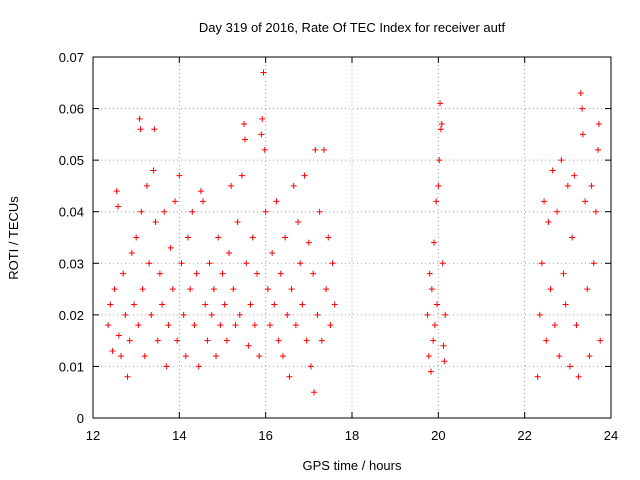  Describe the element at coordinates (611, 435) in the screenshot. I see `x-tick-label: 24` at that location.